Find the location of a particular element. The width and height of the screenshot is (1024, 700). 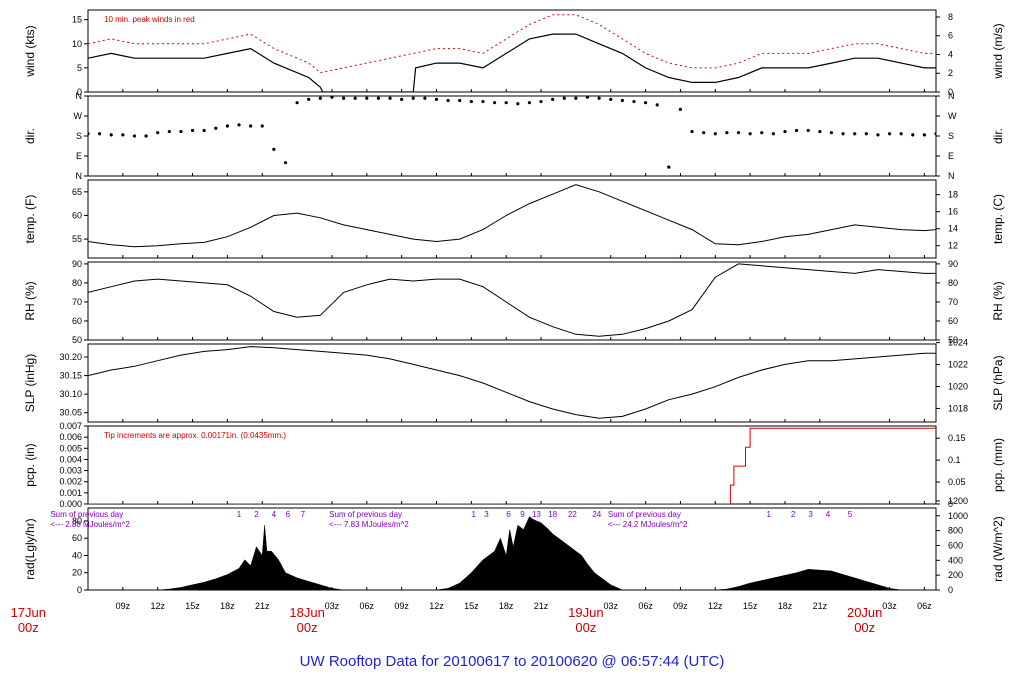

right-tick-label: 1020 is located at coordinates (958, 387).